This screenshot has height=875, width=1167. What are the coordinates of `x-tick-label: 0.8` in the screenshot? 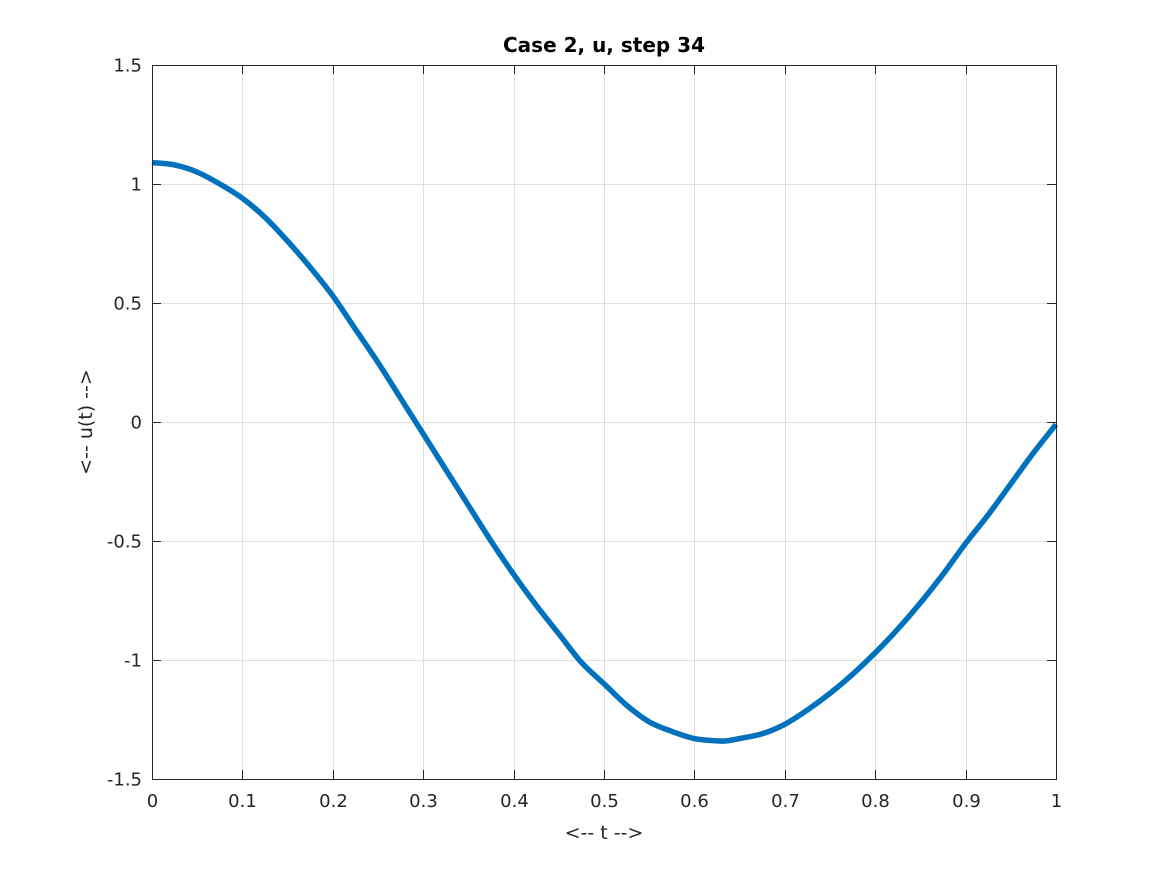 It's located at (875, 801).